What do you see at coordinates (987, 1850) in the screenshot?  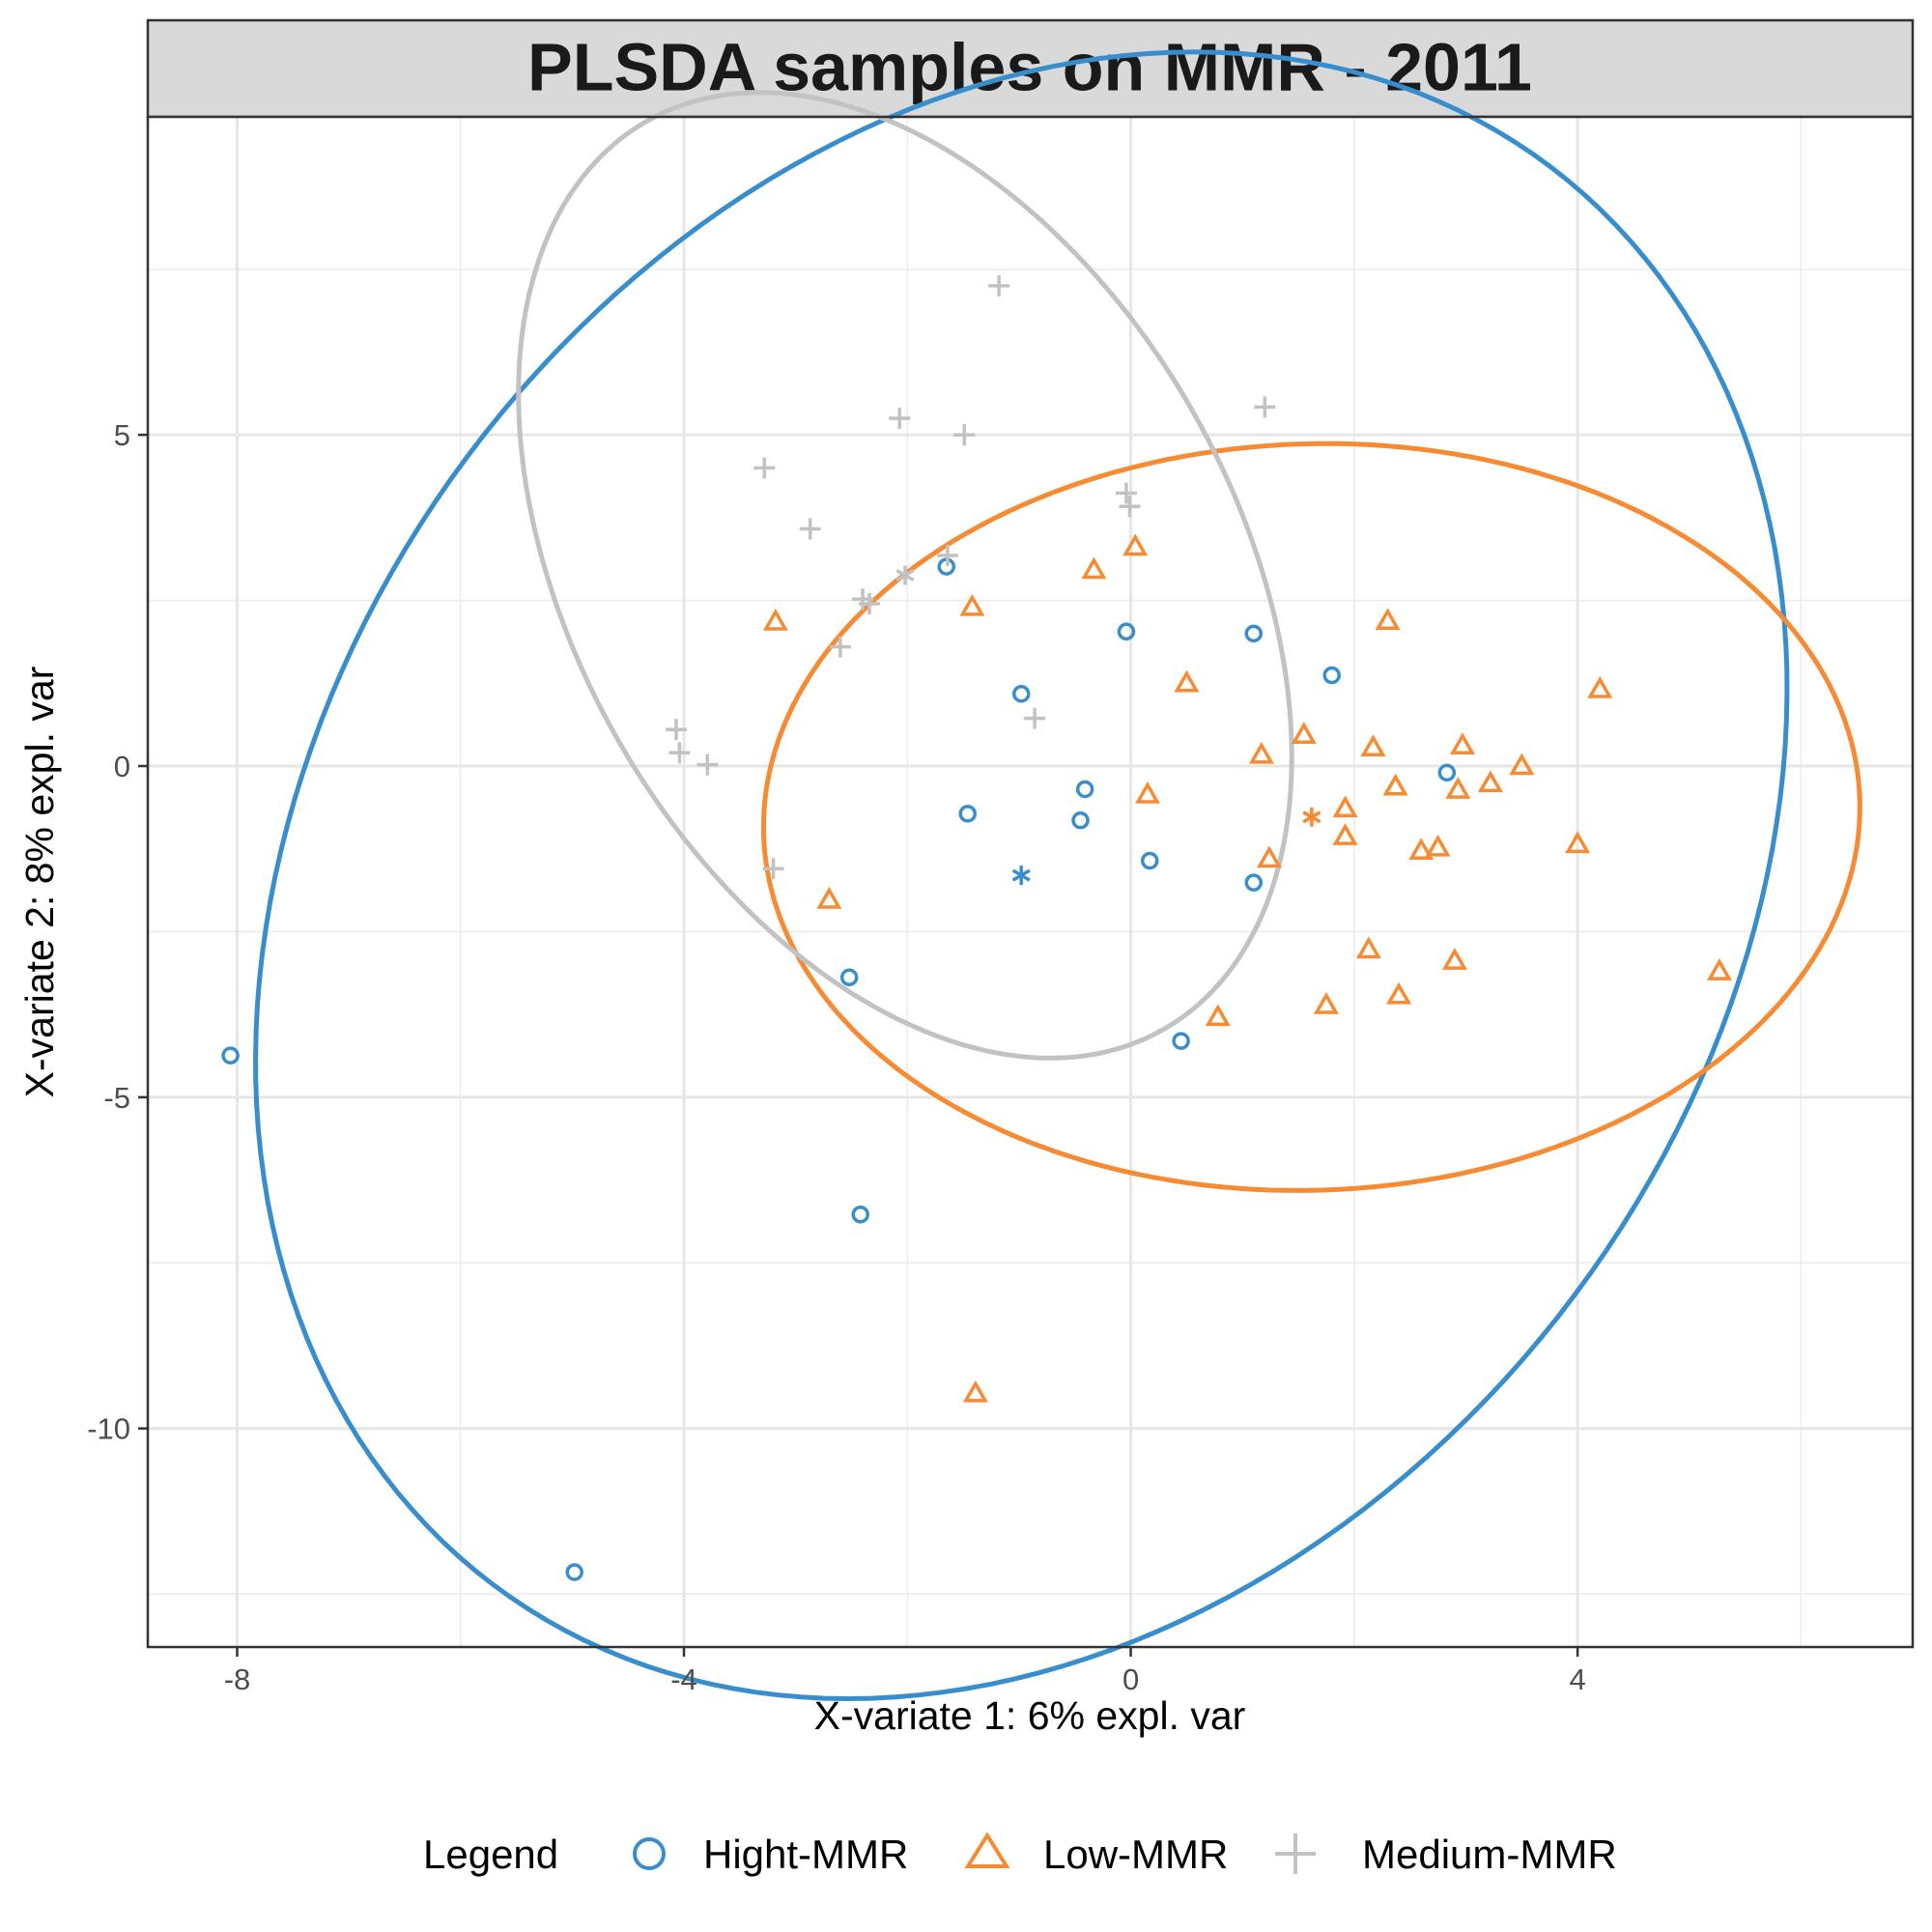 I see `legend-triangle-icon` at bounding box center [987, 1850].